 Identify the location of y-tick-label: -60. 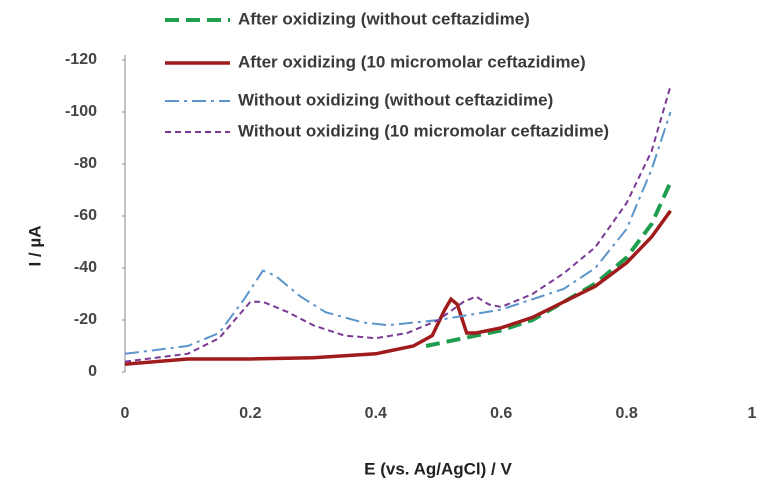
(85, 215).